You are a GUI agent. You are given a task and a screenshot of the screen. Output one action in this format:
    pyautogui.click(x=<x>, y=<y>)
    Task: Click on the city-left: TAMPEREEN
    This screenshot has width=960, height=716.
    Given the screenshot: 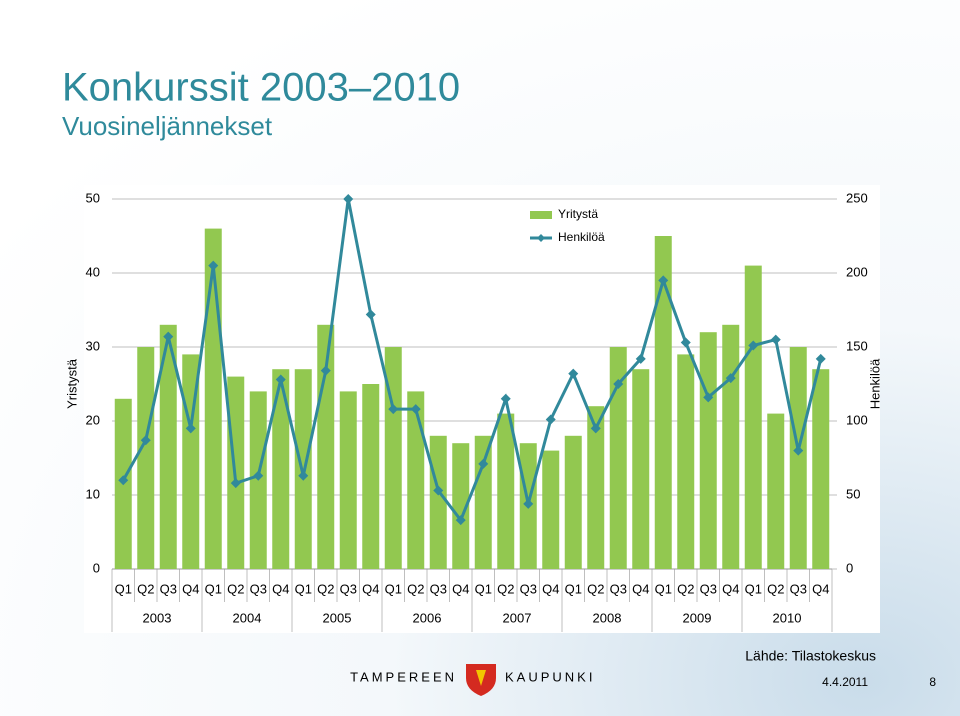 What is the action you would take?
    pyautogui.click(x=403, y=676)
    